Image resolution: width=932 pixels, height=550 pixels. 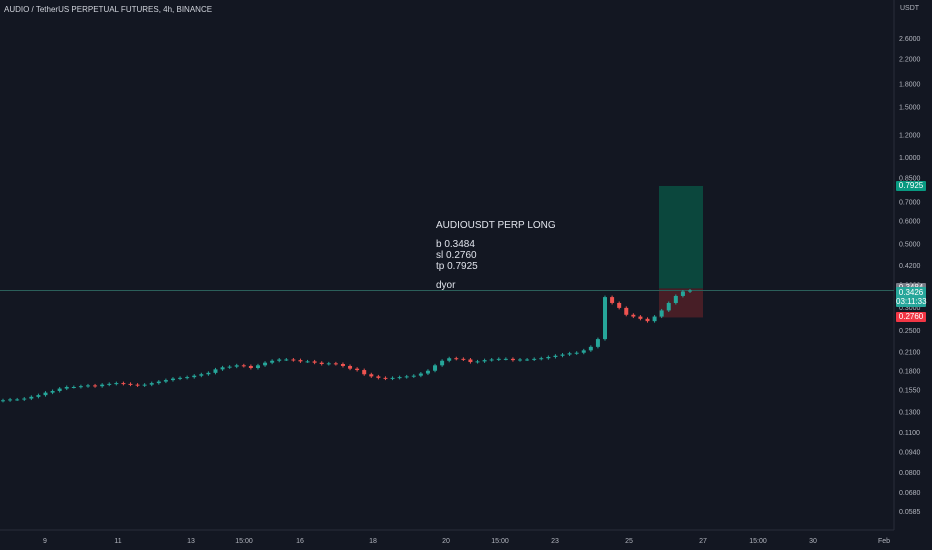 I want to click on take-profit-zone, so click(x=681, y=237).